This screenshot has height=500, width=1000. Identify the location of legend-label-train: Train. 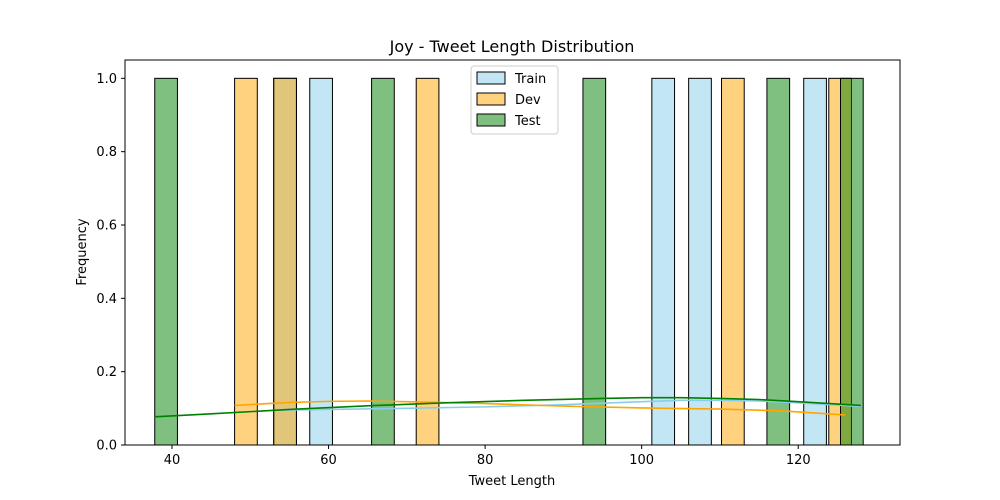
(530, 79).